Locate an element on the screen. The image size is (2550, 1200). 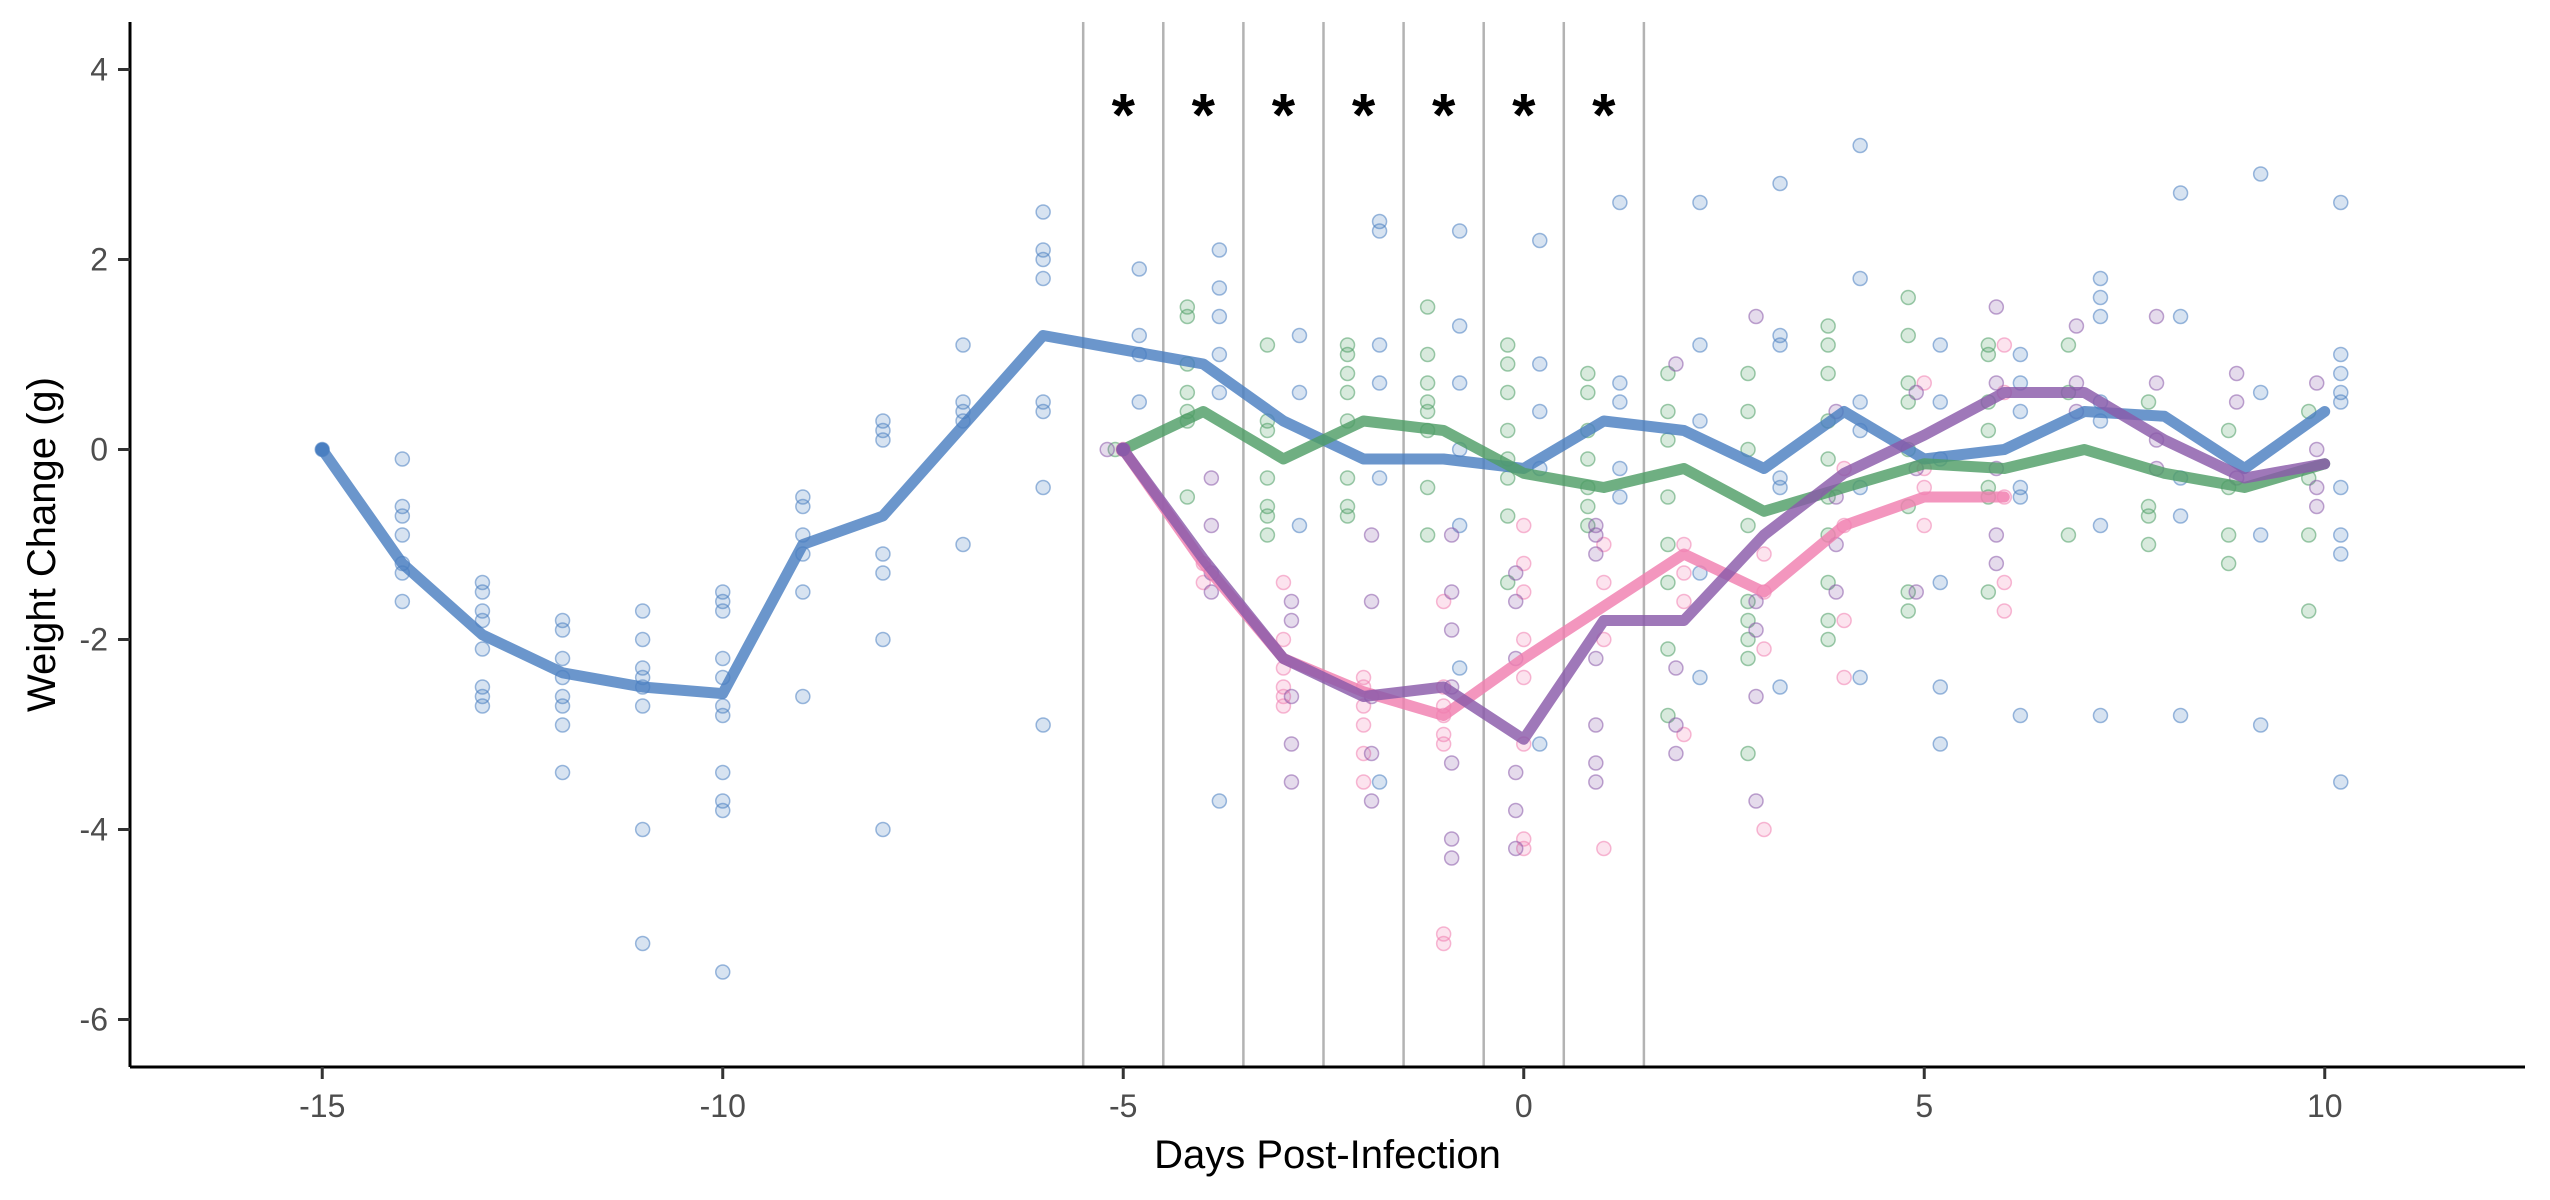
x-axis-title: Days Post-Infection is located at coordinates (1327, 1155).